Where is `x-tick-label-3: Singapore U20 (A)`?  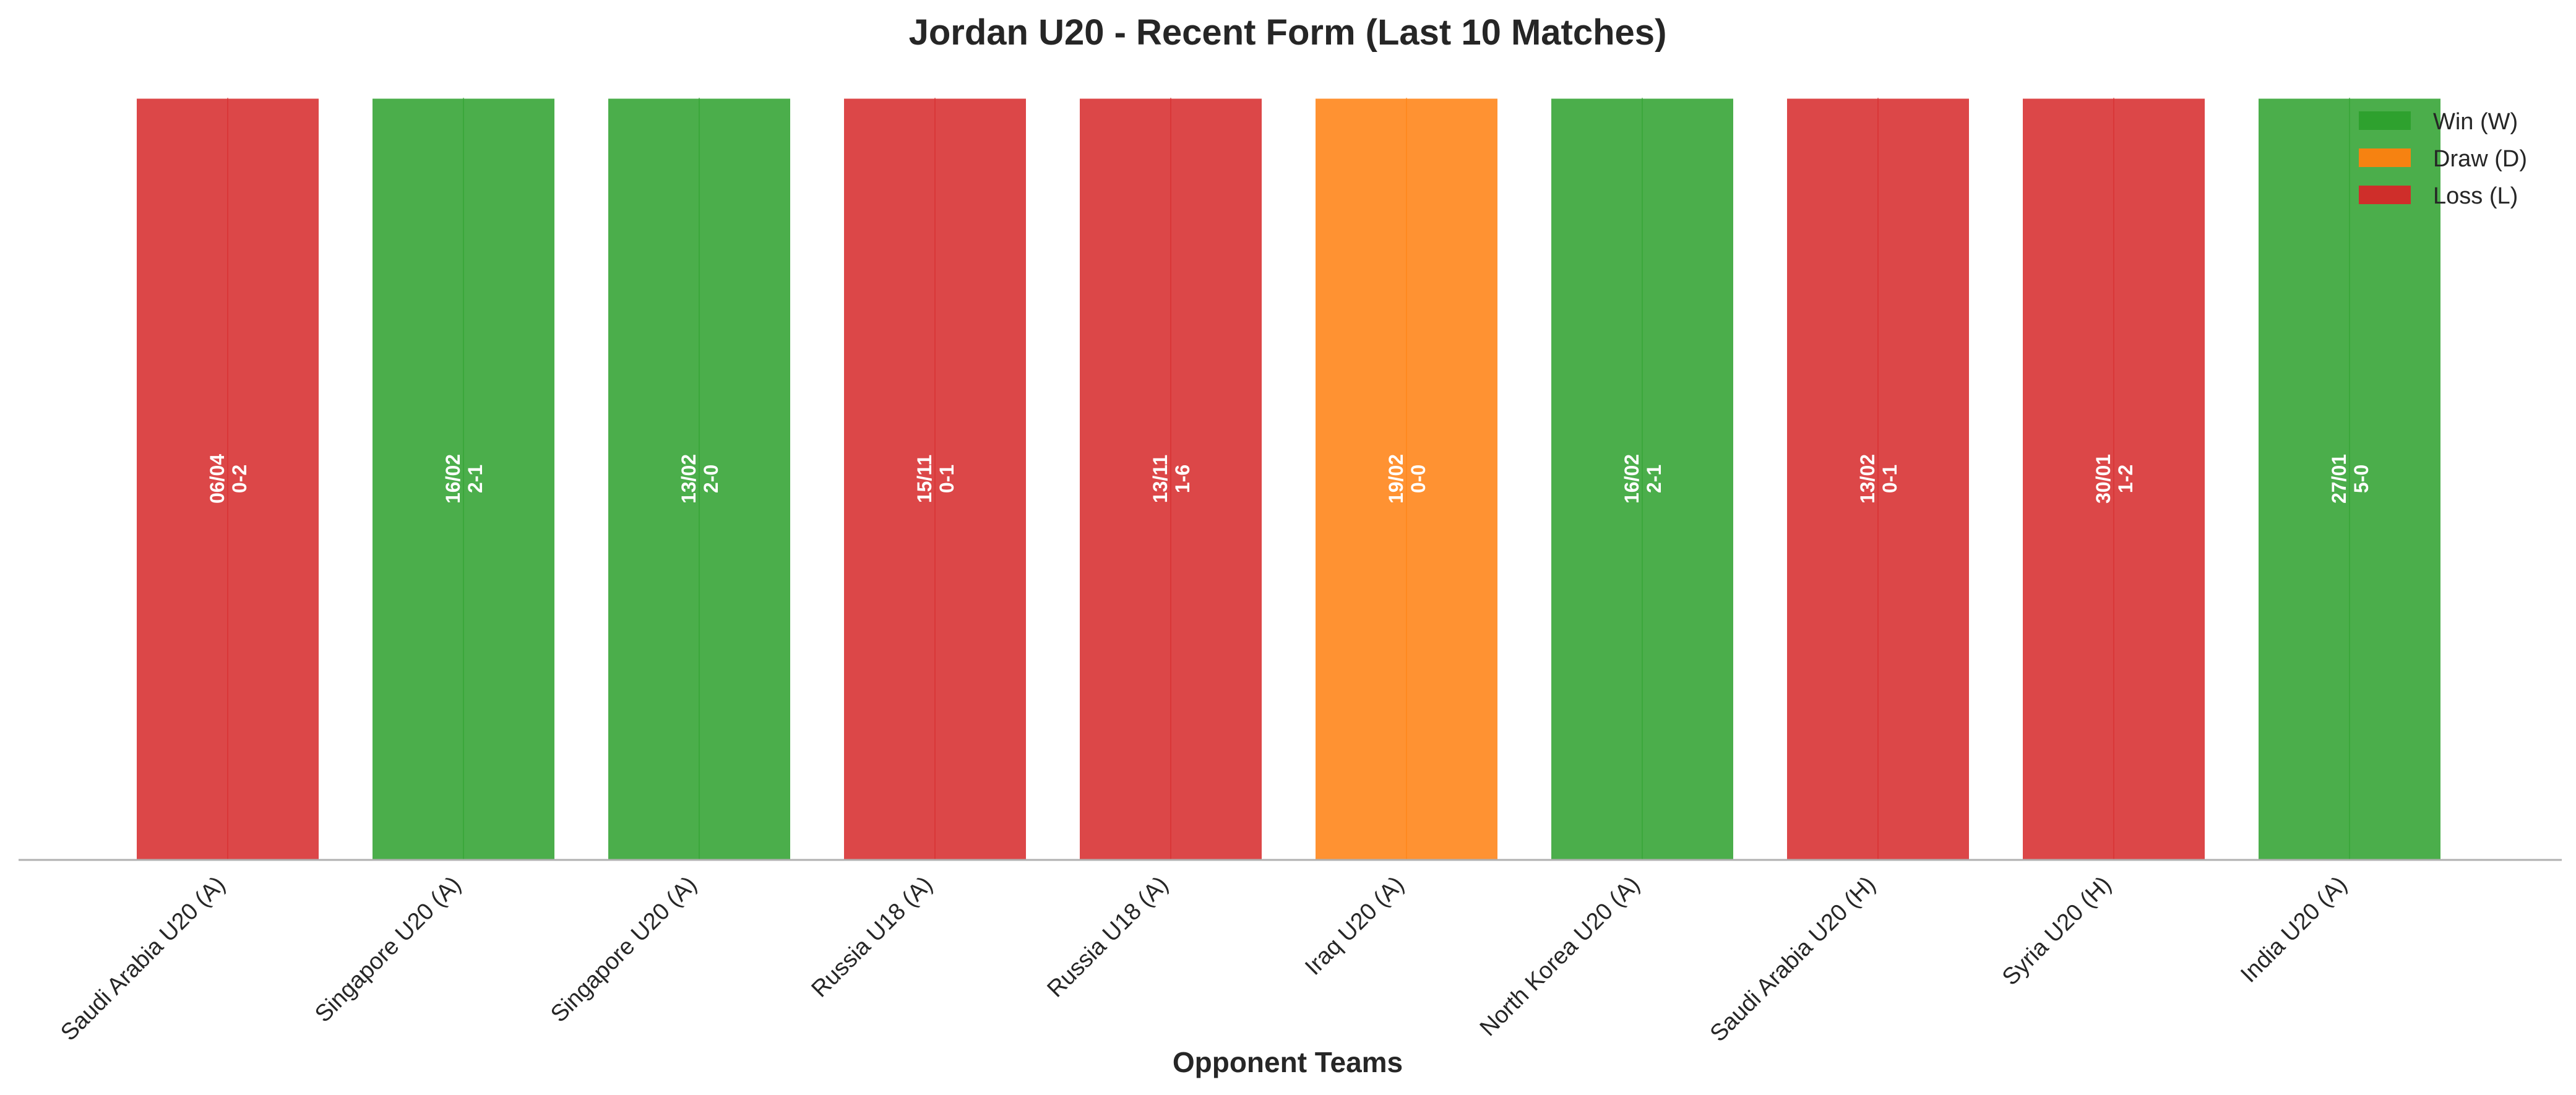
x-tick-label-3: Singapore U20 (A) is located at coordinates (624, 950).